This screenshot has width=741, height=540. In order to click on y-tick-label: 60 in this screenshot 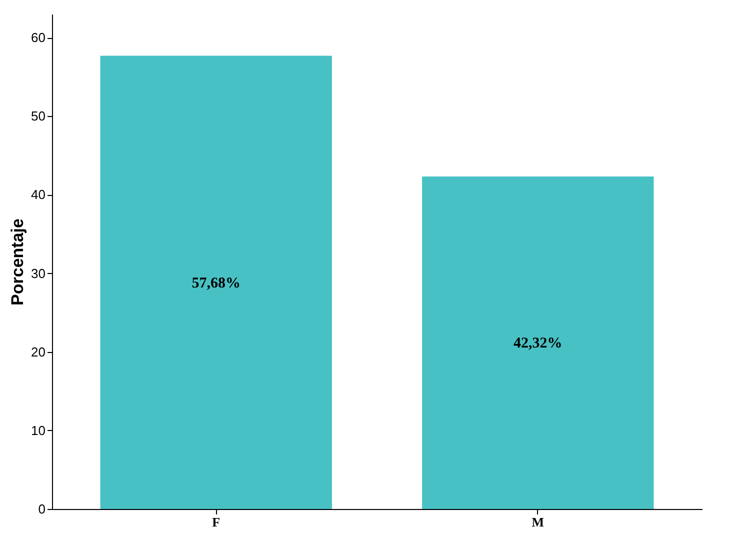, I will do `click(38, 38)`.